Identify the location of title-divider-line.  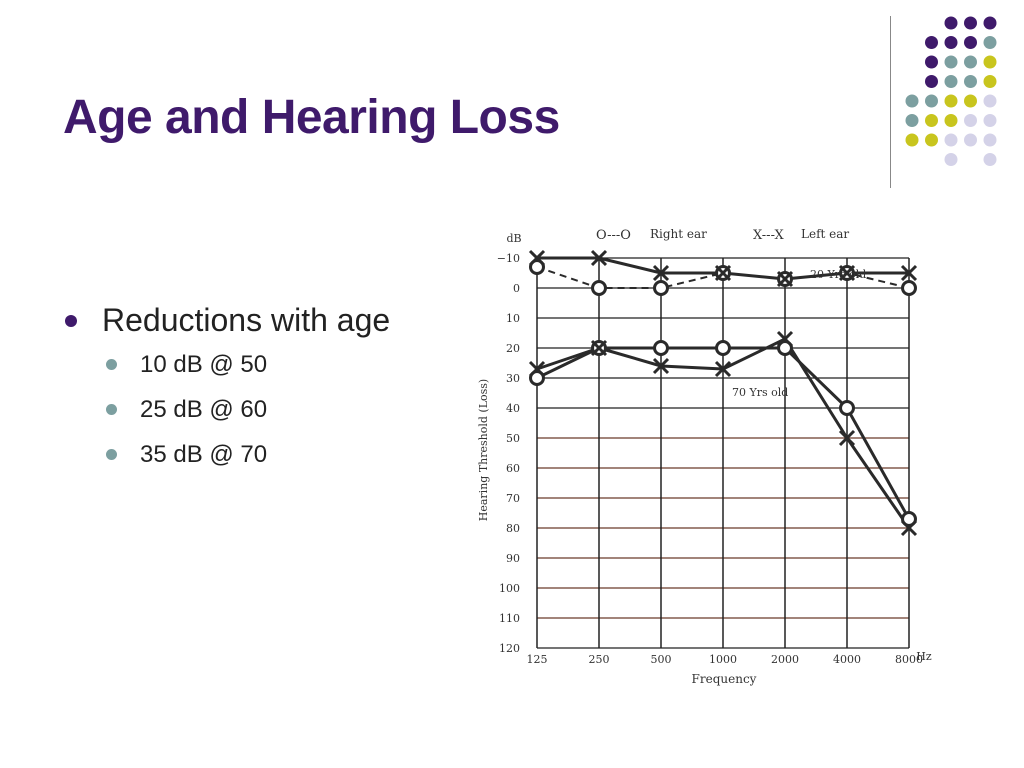
(890, 102).